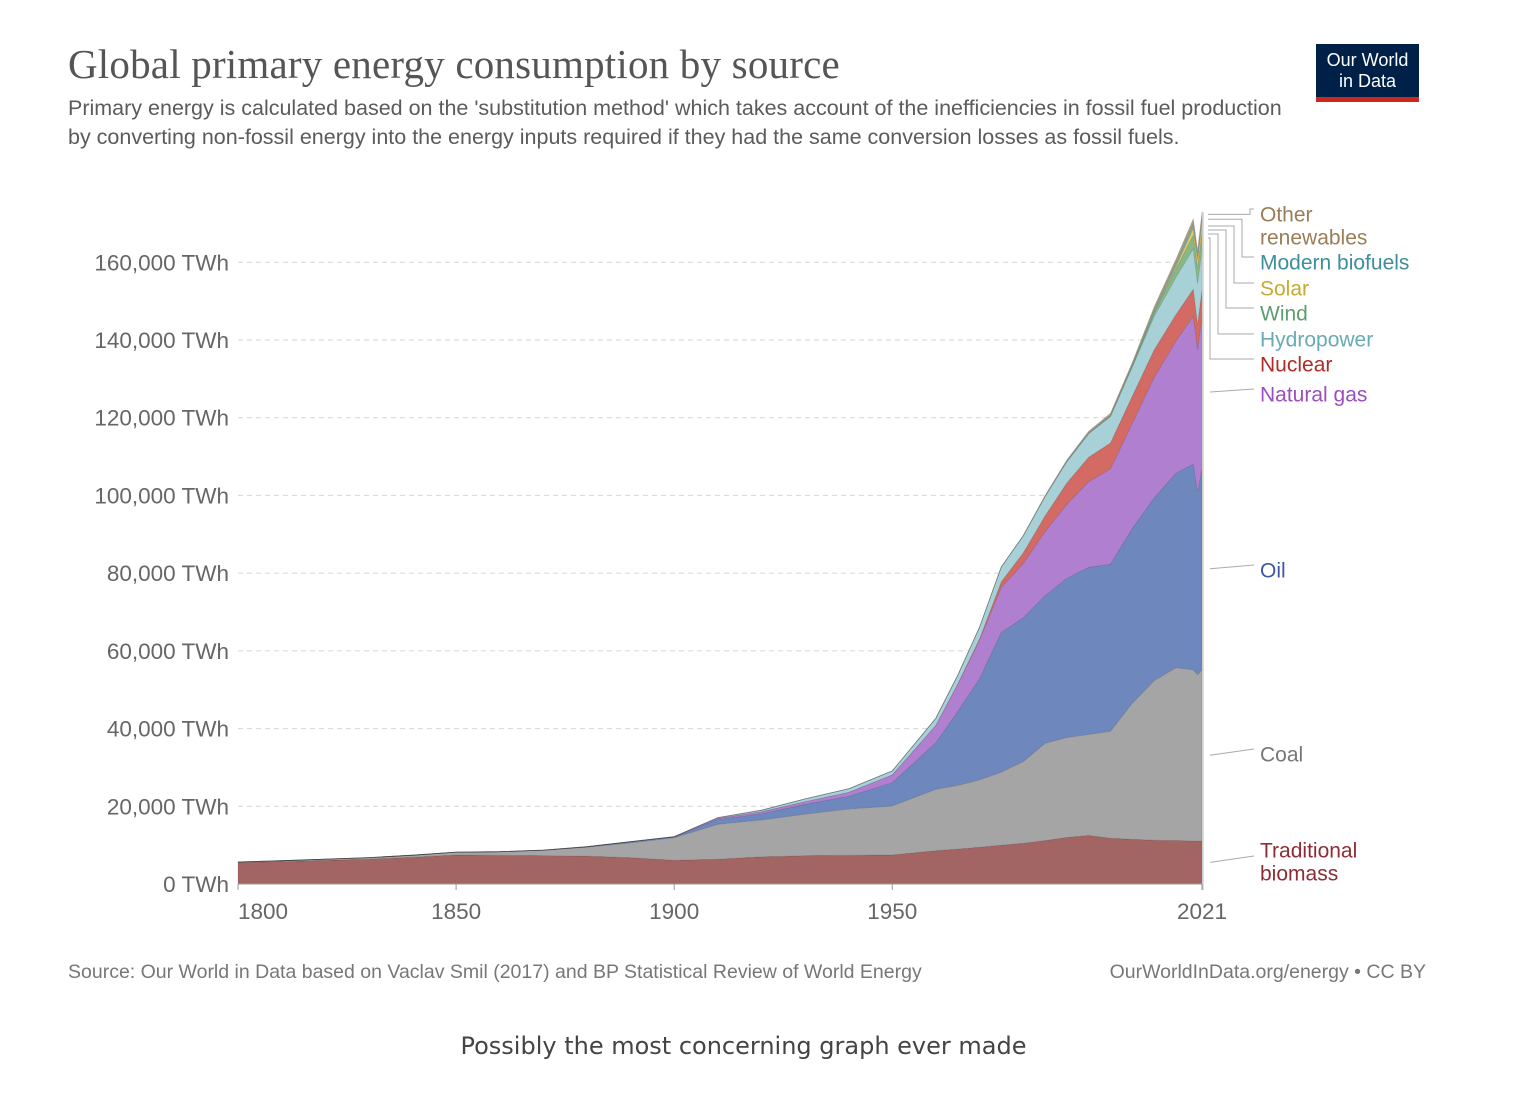 The height and width of the screenshot is (1110, 1520). What do you see at coordinates (1281, 755) in the screenshot?
I see `series-label-coal: Coal` at bounding box center [1281, 755].